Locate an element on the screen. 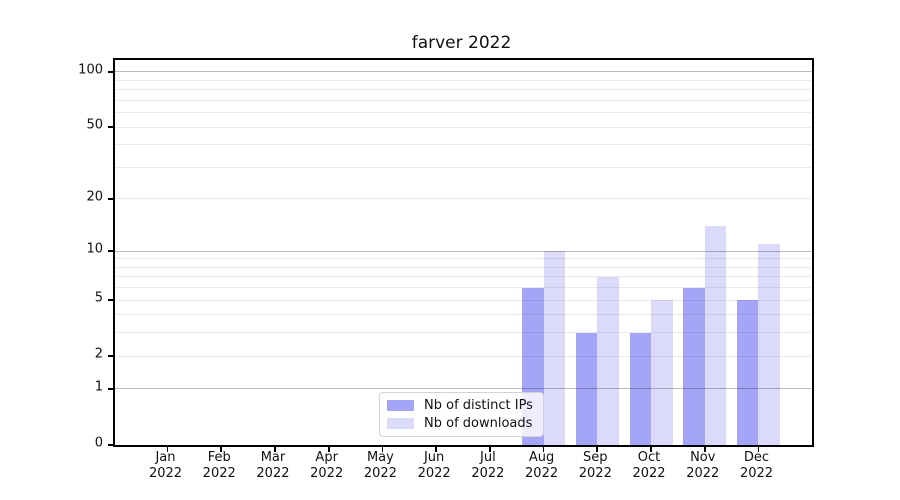 This screenshot has width=900, height=500. x-axis-tick-label-dec-2022: Dec 2022 is located at coordinates (756, 465).